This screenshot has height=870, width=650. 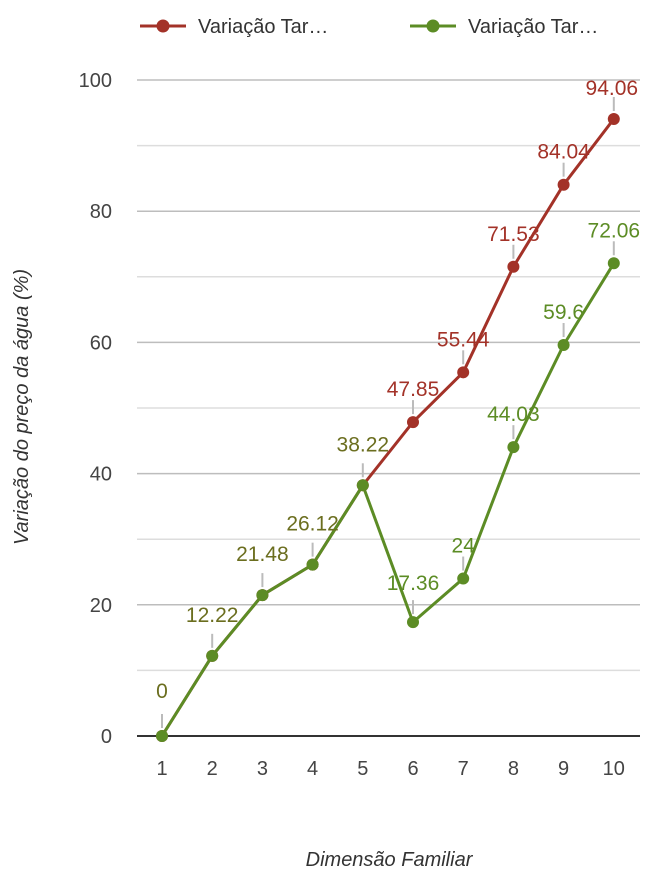 I want to click on x-tick-label: 7, so click(x=463, y=769).